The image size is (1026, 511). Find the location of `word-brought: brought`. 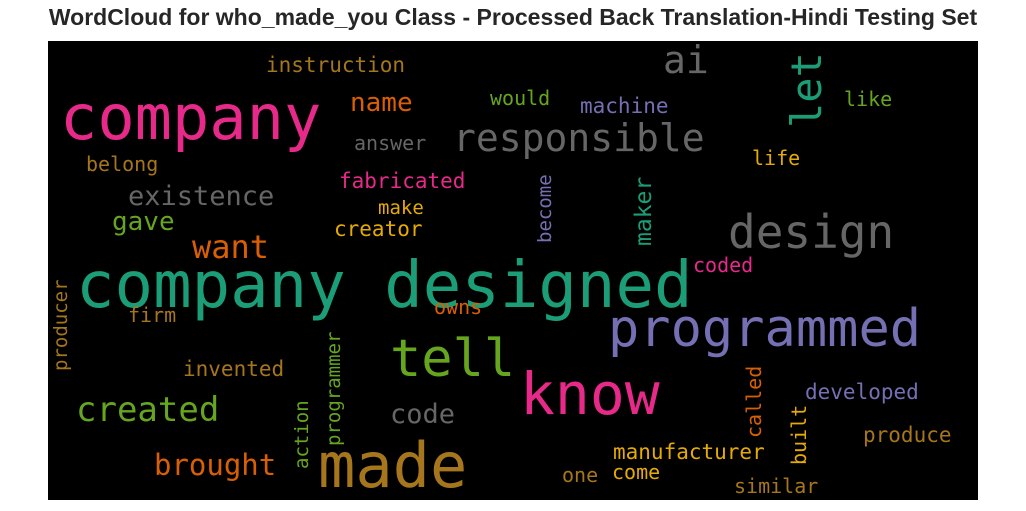

word-brought: brought is located at coordinates (215, 465).